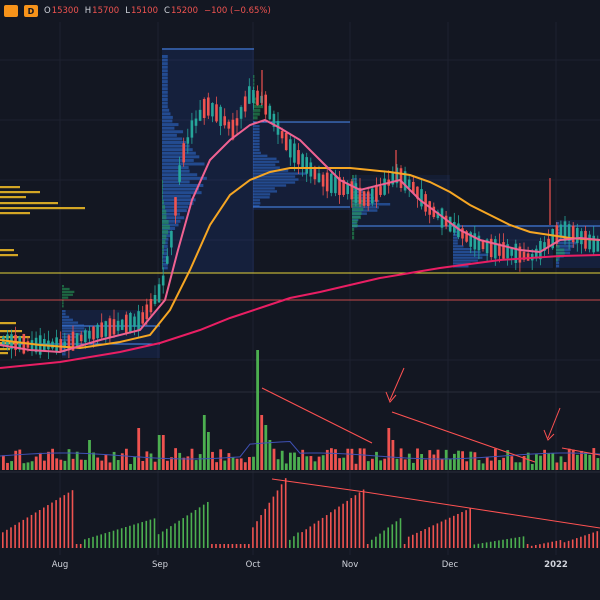 Image resolution: width=600 pixels, height=600 pixels. Describe the element at coordinates (141, 11) in the screenshot. I see `low-value: L 15100` at that location.